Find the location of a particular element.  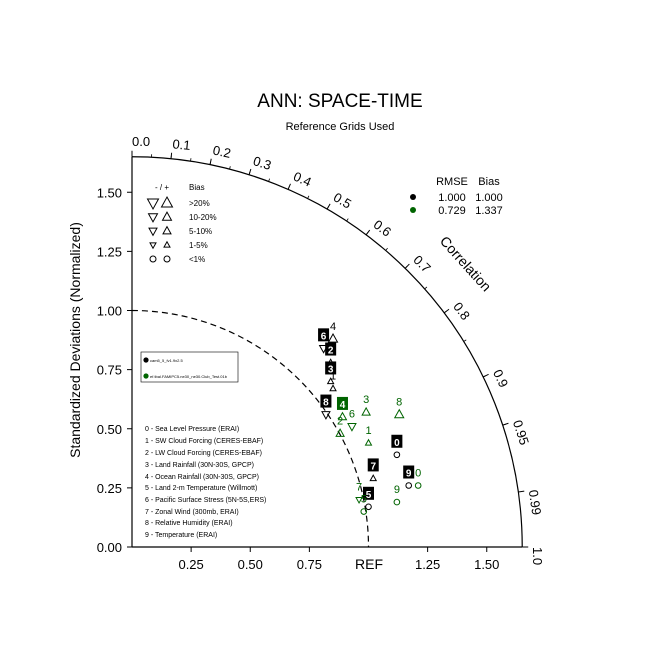

correlation-label: Correlation is located at coordinates (466, 264).